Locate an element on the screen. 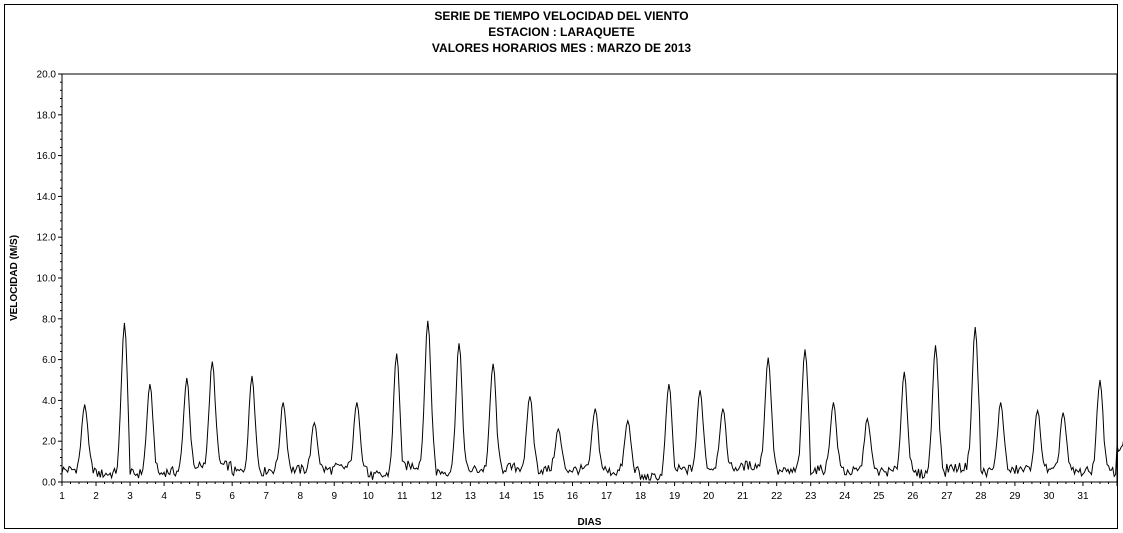  y-axis: 0.0 2.0 4.0 6.0 8.0 10.0 12.0 14.0 16.0 18.0 20.0 is located at coordinates (49, 279).